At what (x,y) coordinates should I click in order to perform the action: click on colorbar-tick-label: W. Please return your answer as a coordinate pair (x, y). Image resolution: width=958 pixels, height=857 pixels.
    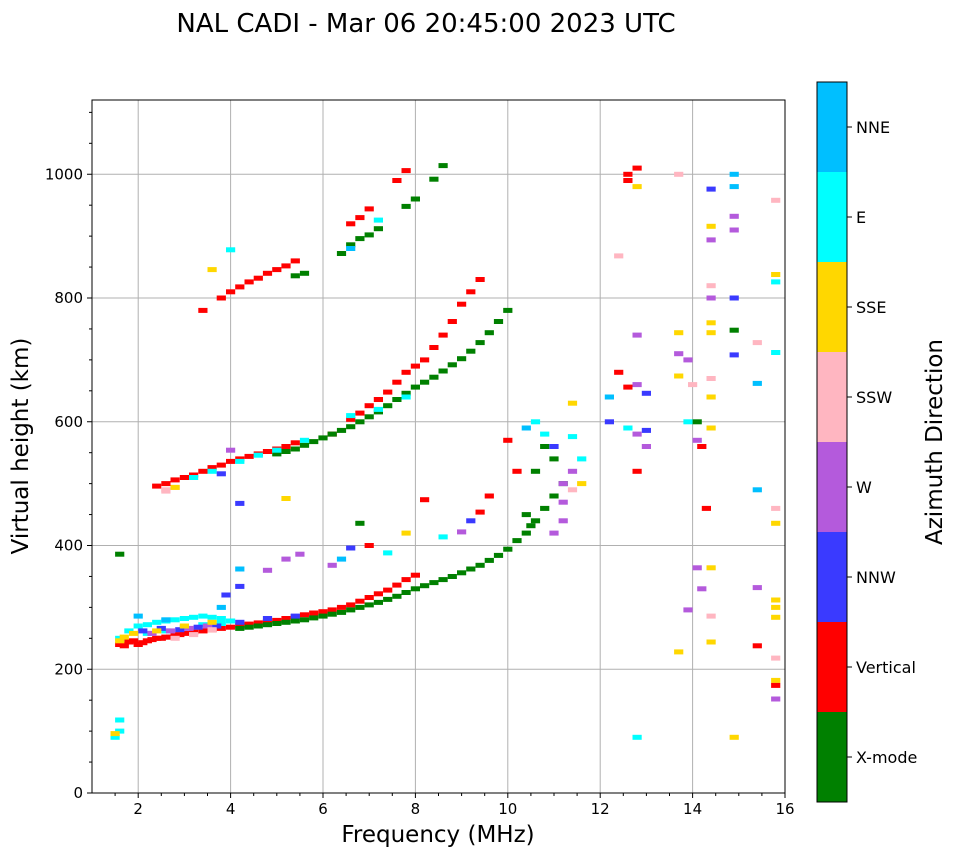
    Looking at the image, I should click on (864, 487).